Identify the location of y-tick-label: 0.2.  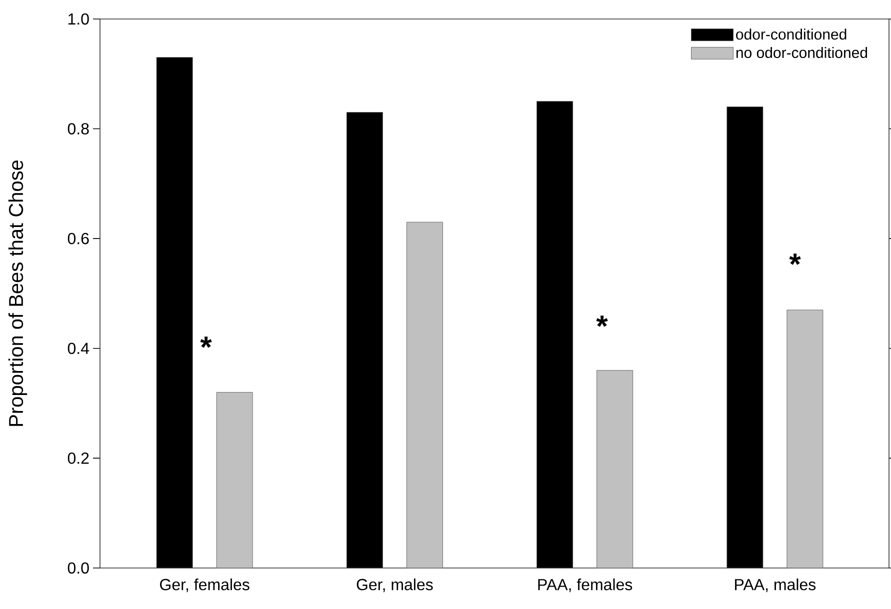
(78, 458).